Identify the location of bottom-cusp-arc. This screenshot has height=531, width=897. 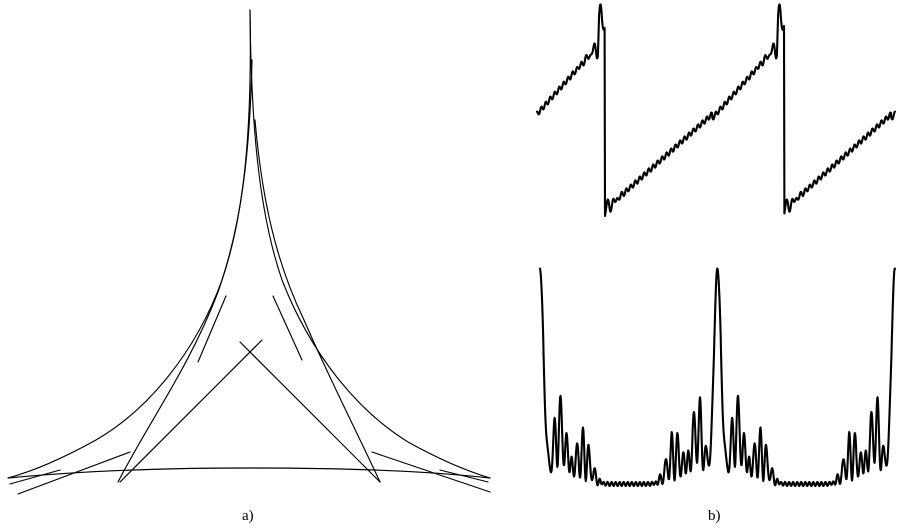
(249, 473).